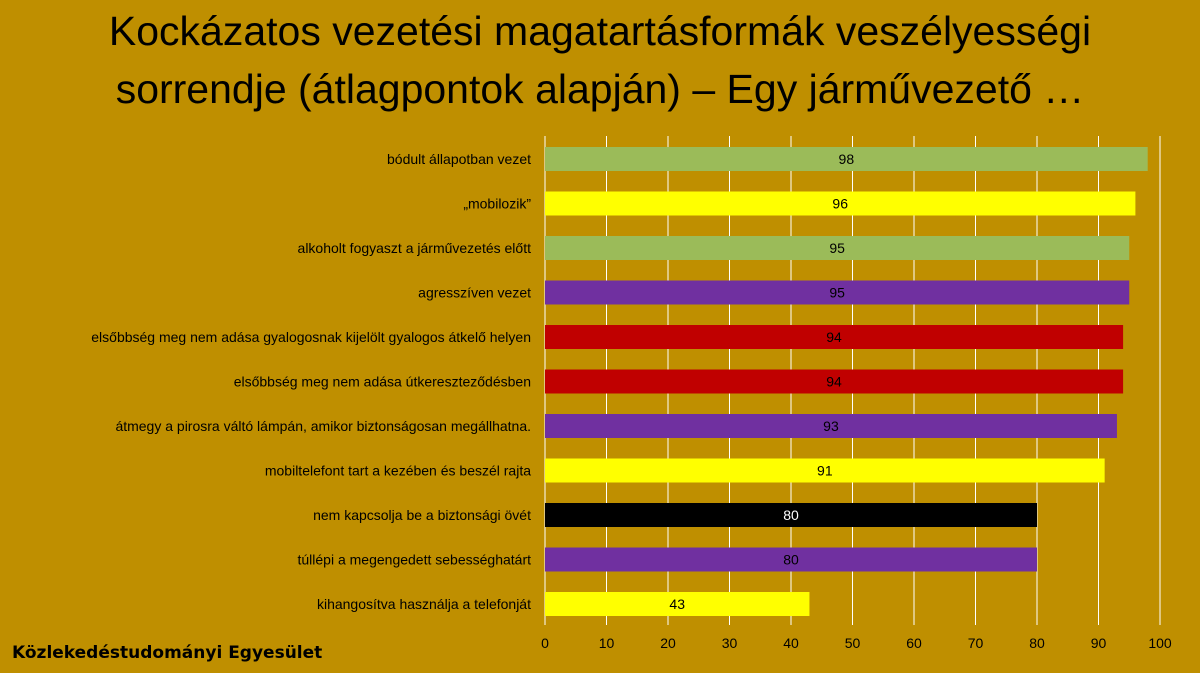 This screenshot has height=673, width=1200. I want to click on x-tick-label-20: 20, so click(668, 643).